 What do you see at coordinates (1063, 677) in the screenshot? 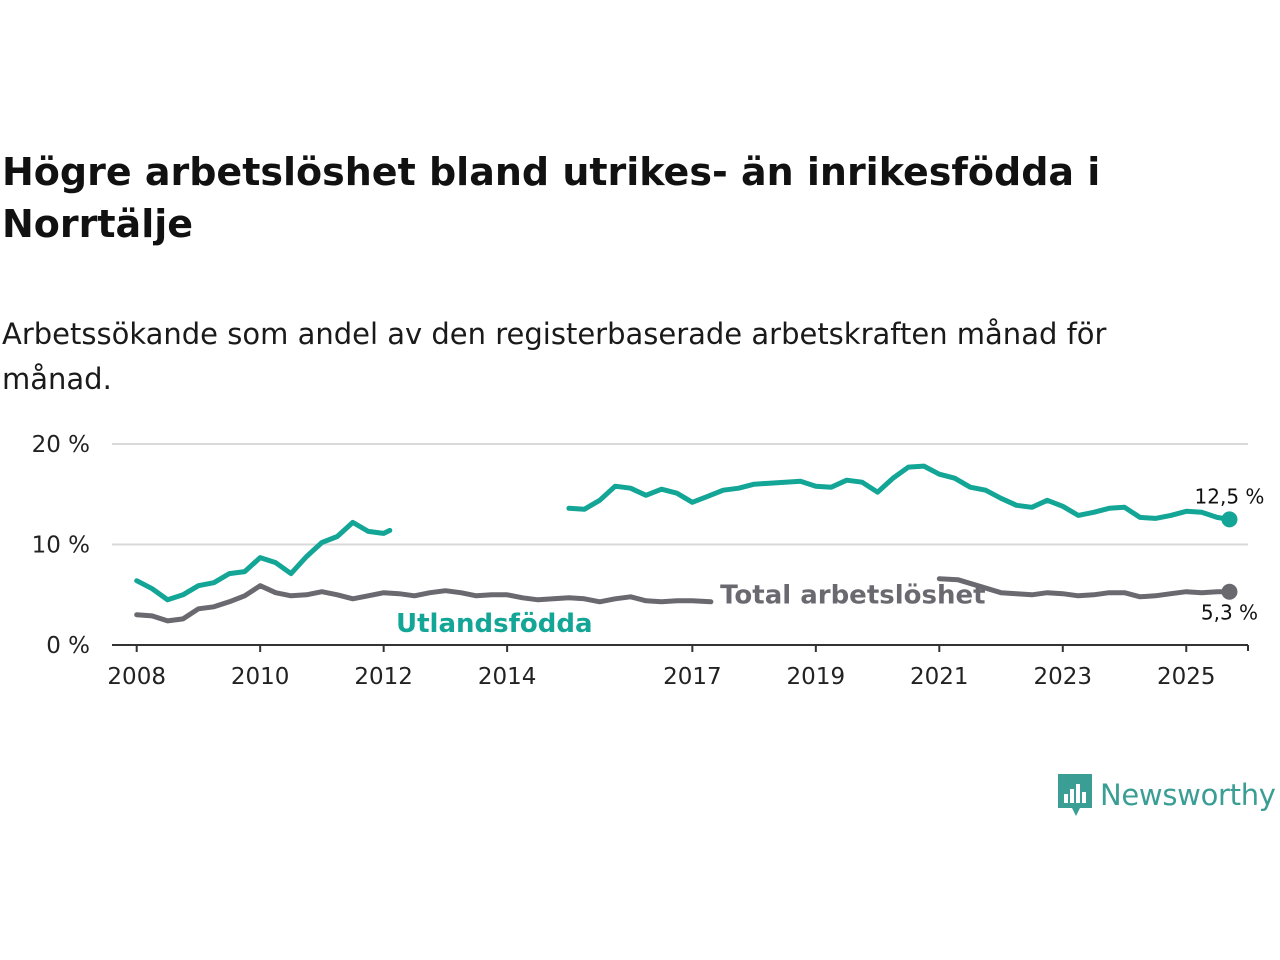
I see `x-tick-label: 2023` at bounding box center [1063, 677].